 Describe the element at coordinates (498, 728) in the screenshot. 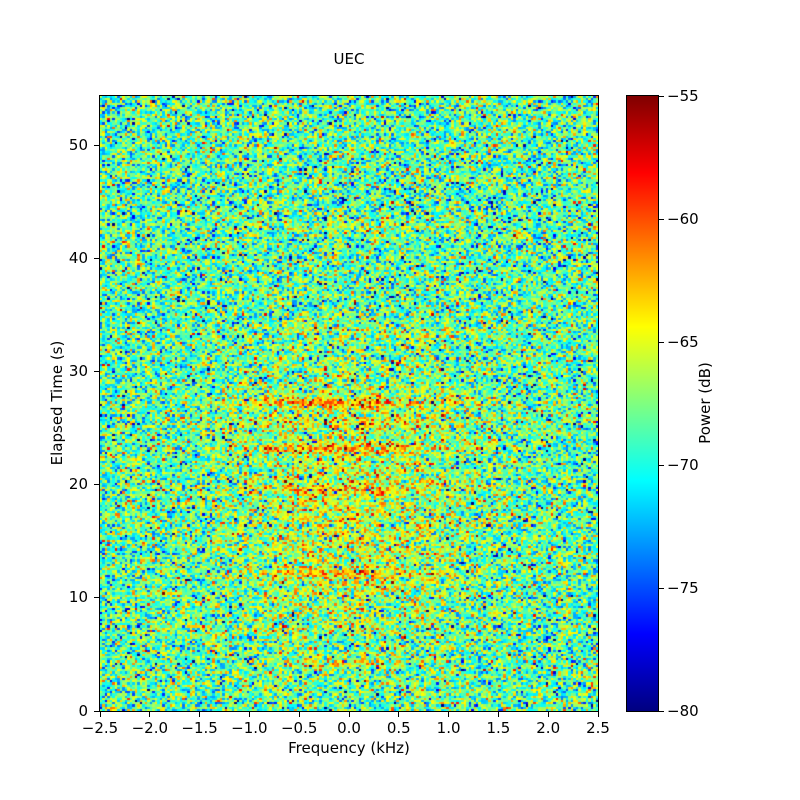

I see `x-tick-label: 1.5` at that location.